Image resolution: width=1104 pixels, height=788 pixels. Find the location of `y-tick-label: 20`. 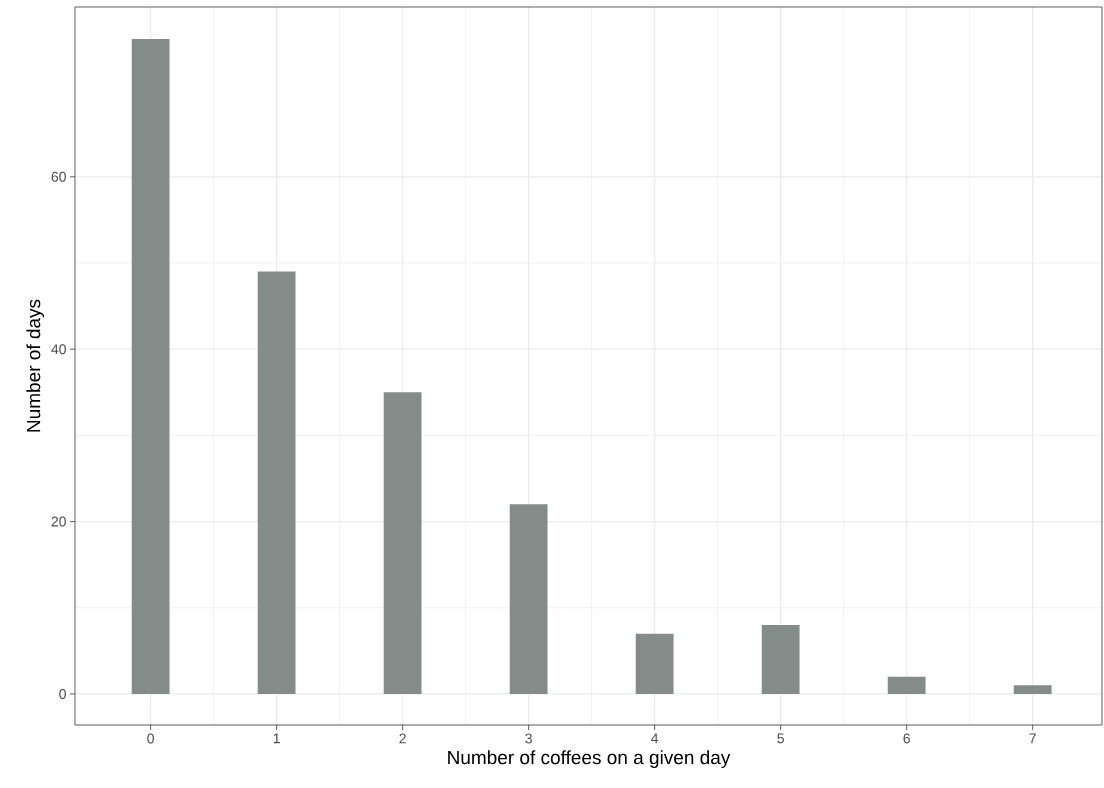

y-tick-label: 20 is located at coordinates (58, 521).